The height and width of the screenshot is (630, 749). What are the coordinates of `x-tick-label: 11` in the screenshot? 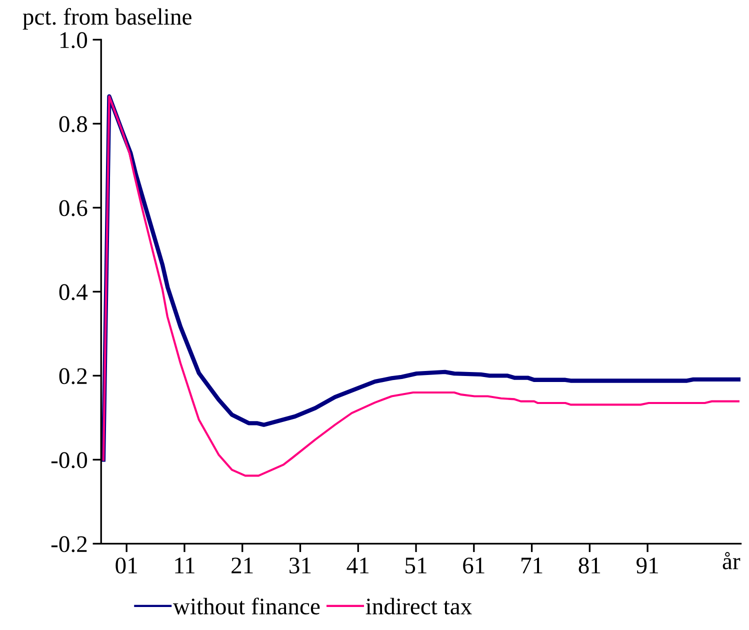 It's located at (184, 566).